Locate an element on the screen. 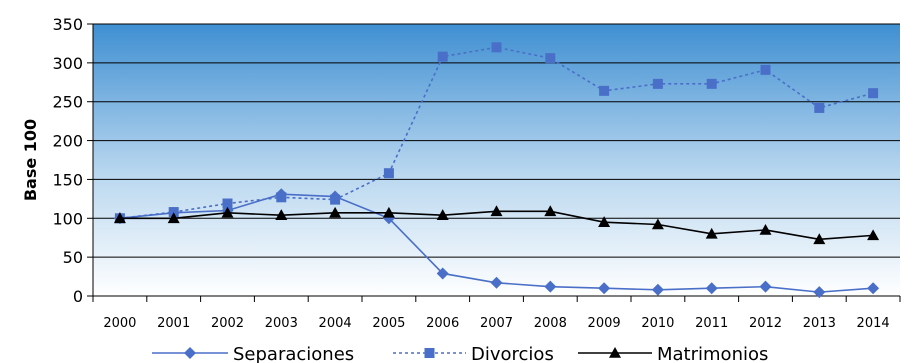 The height and width of the screenshot is (363, 920). legend-label: Divorcios is located at coordinates (512, 353).